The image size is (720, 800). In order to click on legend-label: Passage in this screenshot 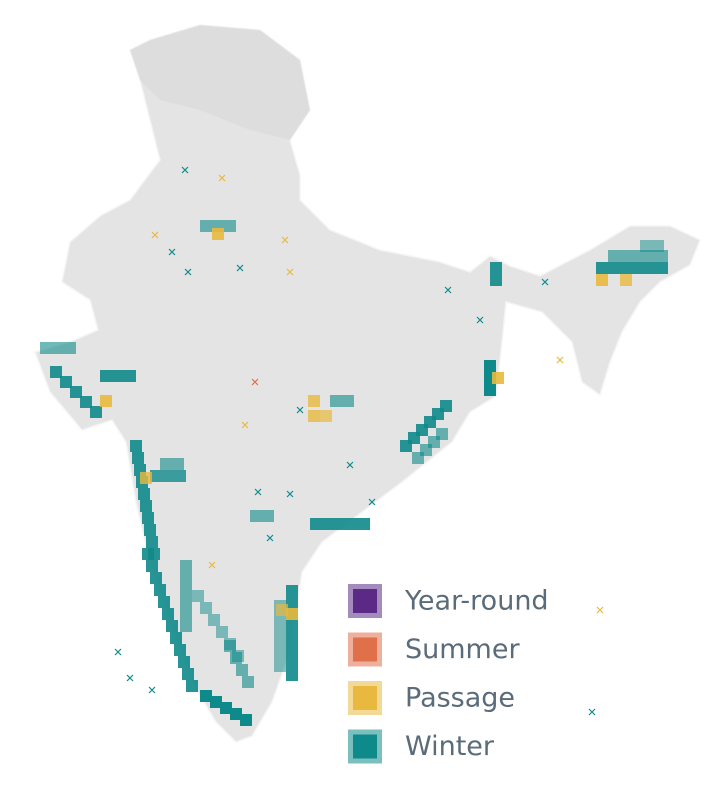, I will do `click(460, 698)`.